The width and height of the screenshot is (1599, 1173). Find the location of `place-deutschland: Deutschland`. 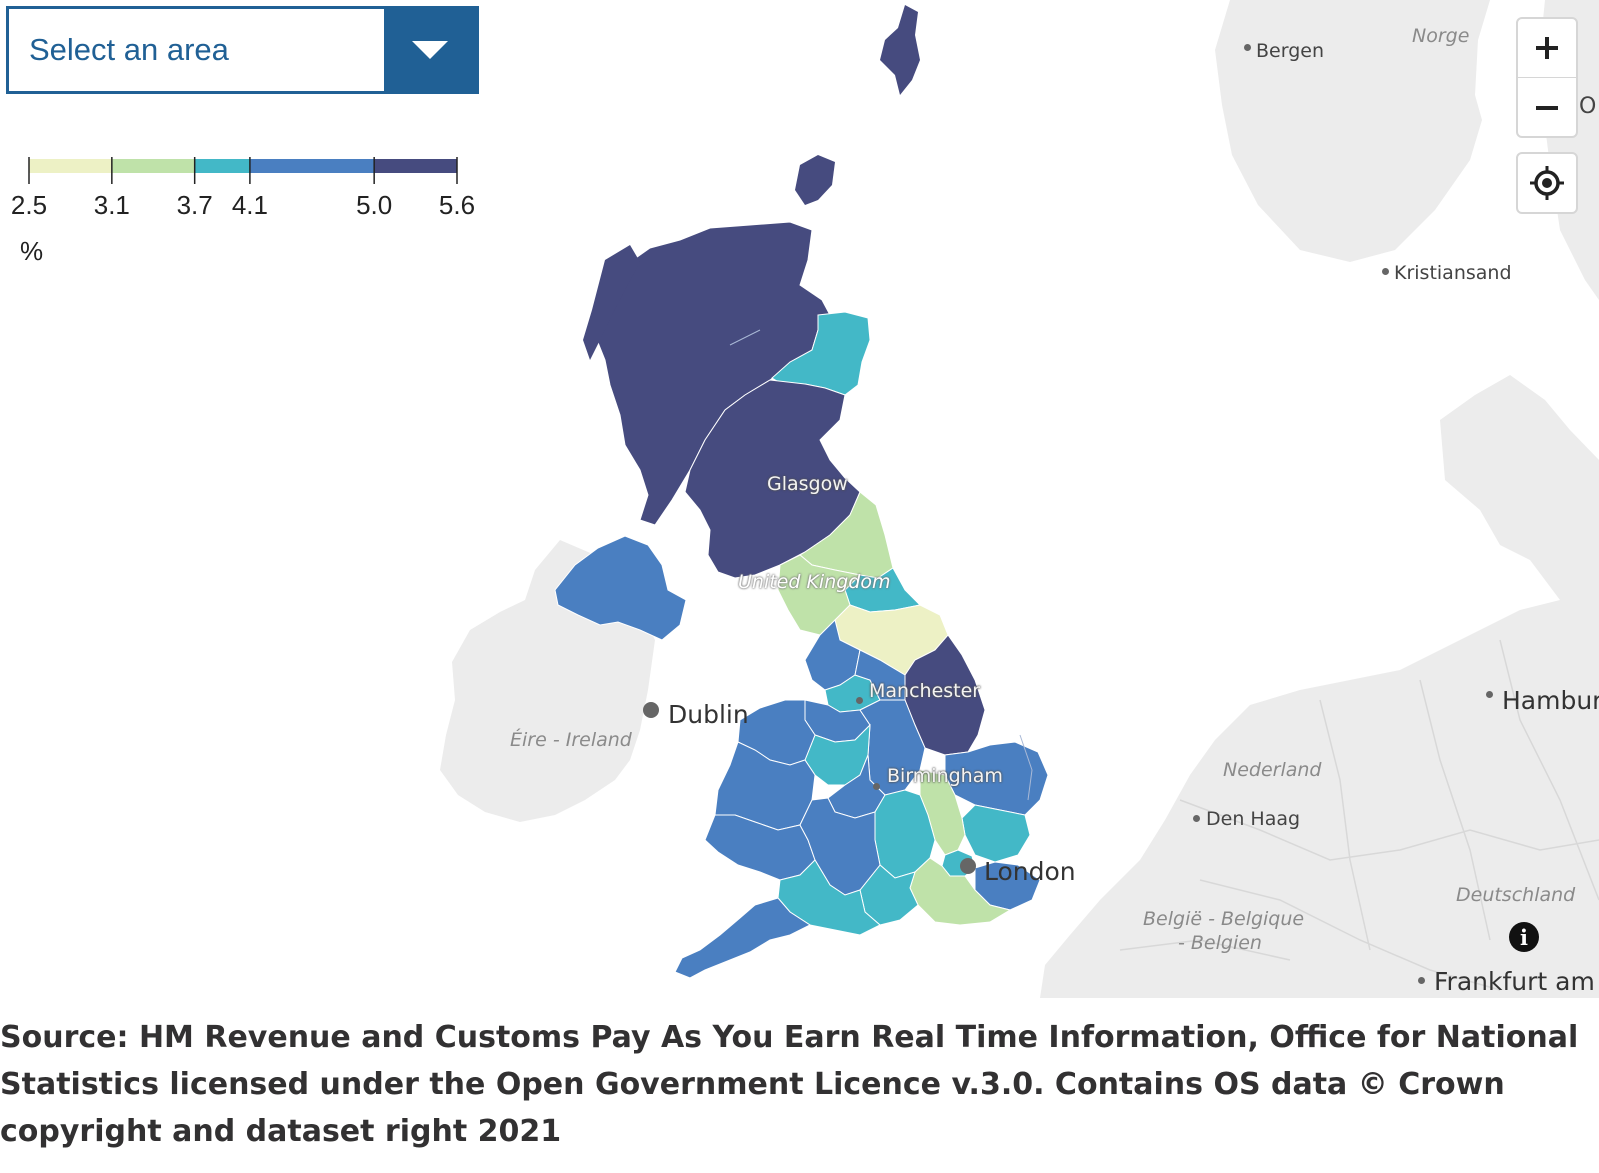

place-deutschland: Deutschland is located at coordinates (1516, 895).